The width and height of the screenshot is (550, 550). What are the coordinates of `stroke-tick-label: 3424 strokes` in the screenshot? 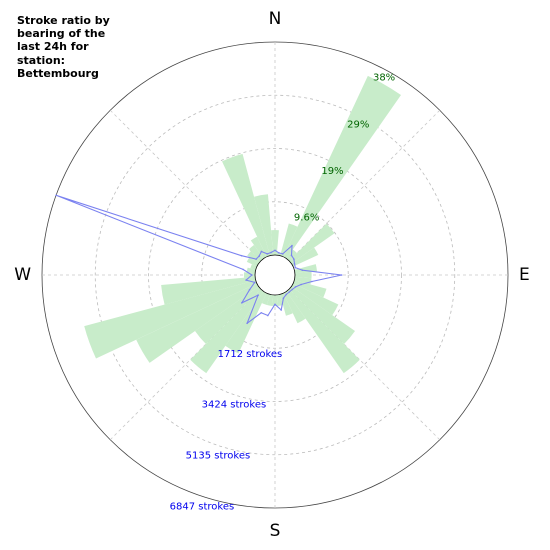 It's located at (234, 405).